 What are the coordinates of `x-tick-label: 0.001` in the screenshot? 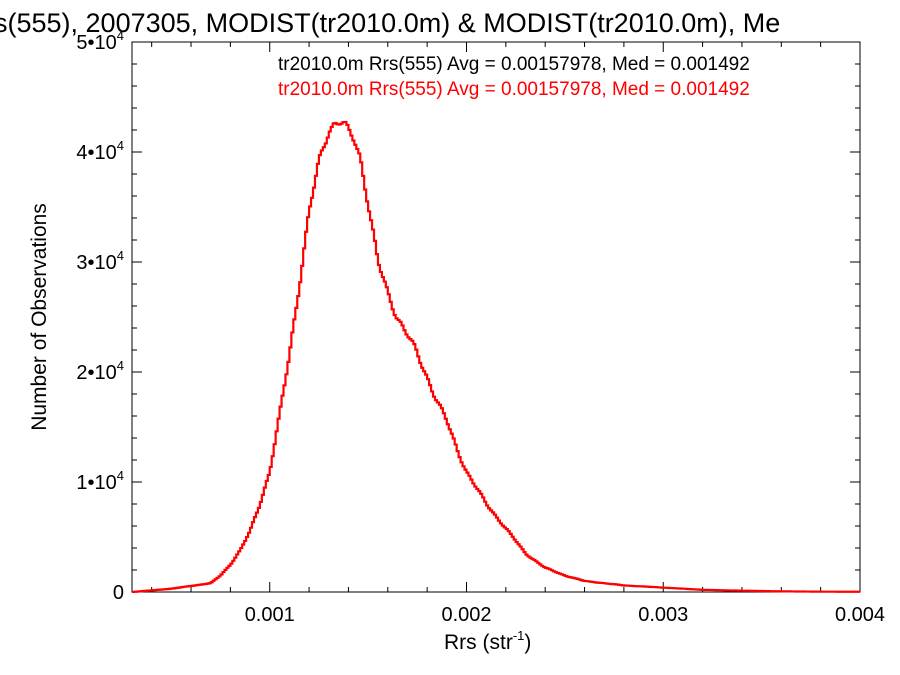 It's located at (270, 615).